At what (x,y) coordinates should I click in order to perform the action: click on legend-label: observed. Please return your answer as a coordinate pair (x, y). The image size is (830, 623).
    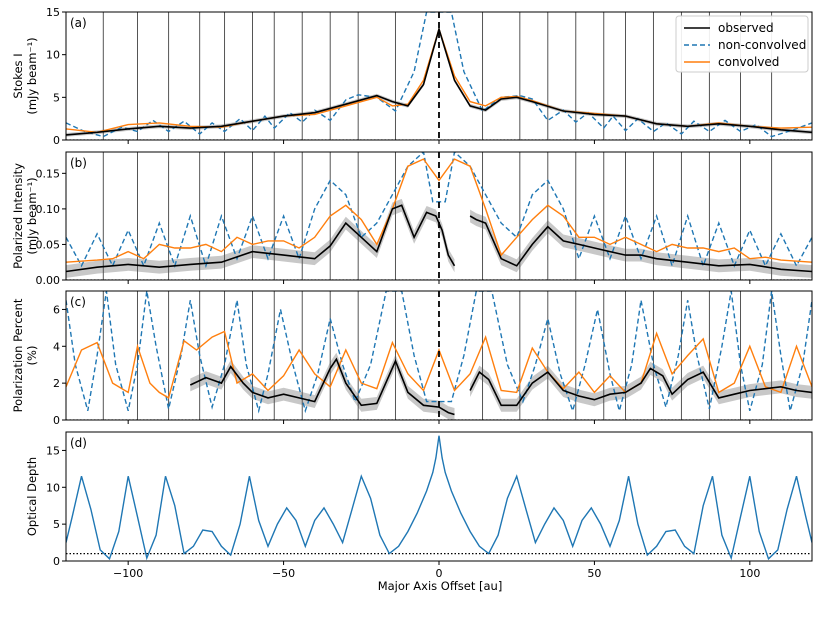
    Looking at the image, I should click on (746, 28).